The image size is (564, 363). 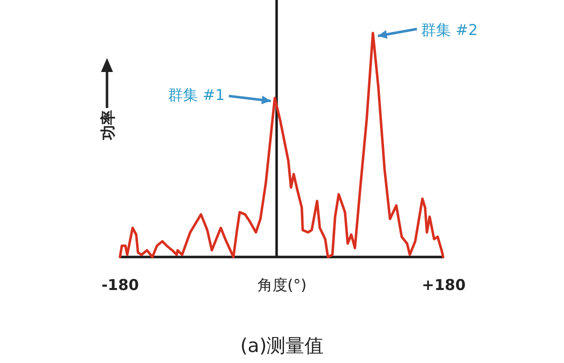 I want to click on annotation: 群集 #2, so click(x=449, y=30).